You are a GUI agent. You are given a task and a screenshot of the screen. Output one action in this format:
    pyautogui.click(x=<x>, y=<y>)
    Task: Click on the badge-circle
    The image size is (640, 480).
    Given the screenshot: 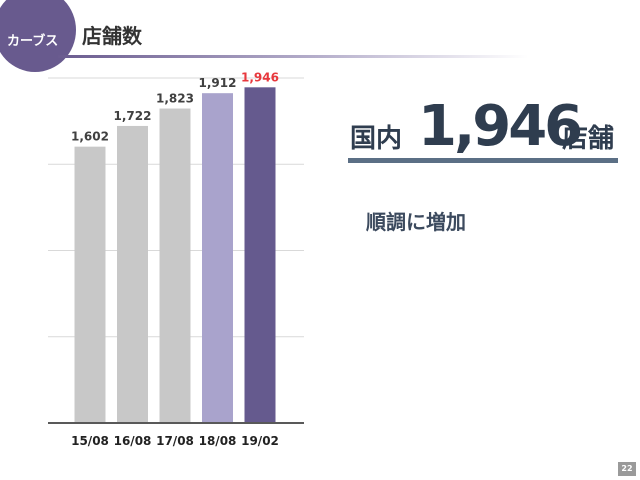 What is the action you would take?
    pyautogui.click(x=38, y=36)
    